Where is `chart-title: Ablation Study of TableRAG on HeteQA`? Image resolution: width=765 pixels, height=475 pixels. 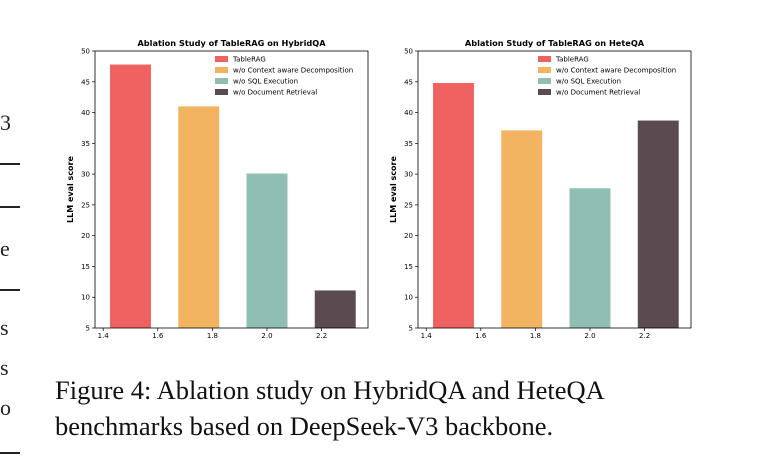
chart-title: Ablation Study of TableRAG on HeteQA is located at coordinates (555, 43).